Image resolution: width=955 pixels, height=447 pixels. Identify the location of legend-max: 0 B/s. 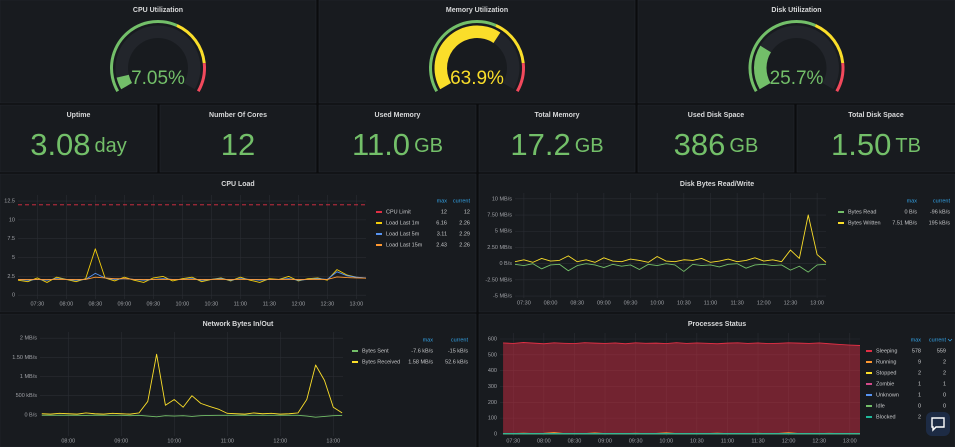
(910, 212).